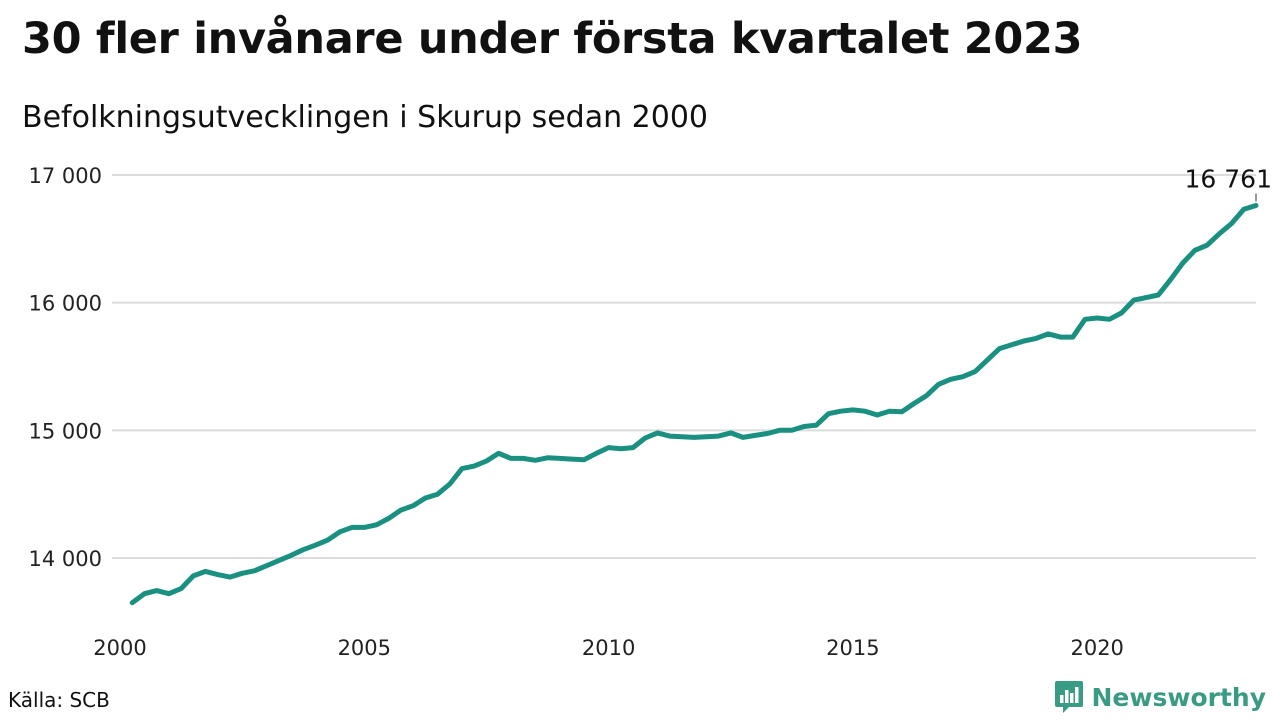  I want to click on x-tick-label: 2000, so click(119, 648).